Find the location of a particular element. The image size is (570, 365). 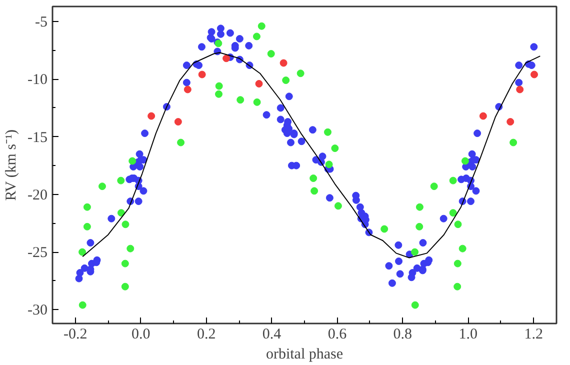

x-tick-label: 0.6 is located at coordinates (338, 334).